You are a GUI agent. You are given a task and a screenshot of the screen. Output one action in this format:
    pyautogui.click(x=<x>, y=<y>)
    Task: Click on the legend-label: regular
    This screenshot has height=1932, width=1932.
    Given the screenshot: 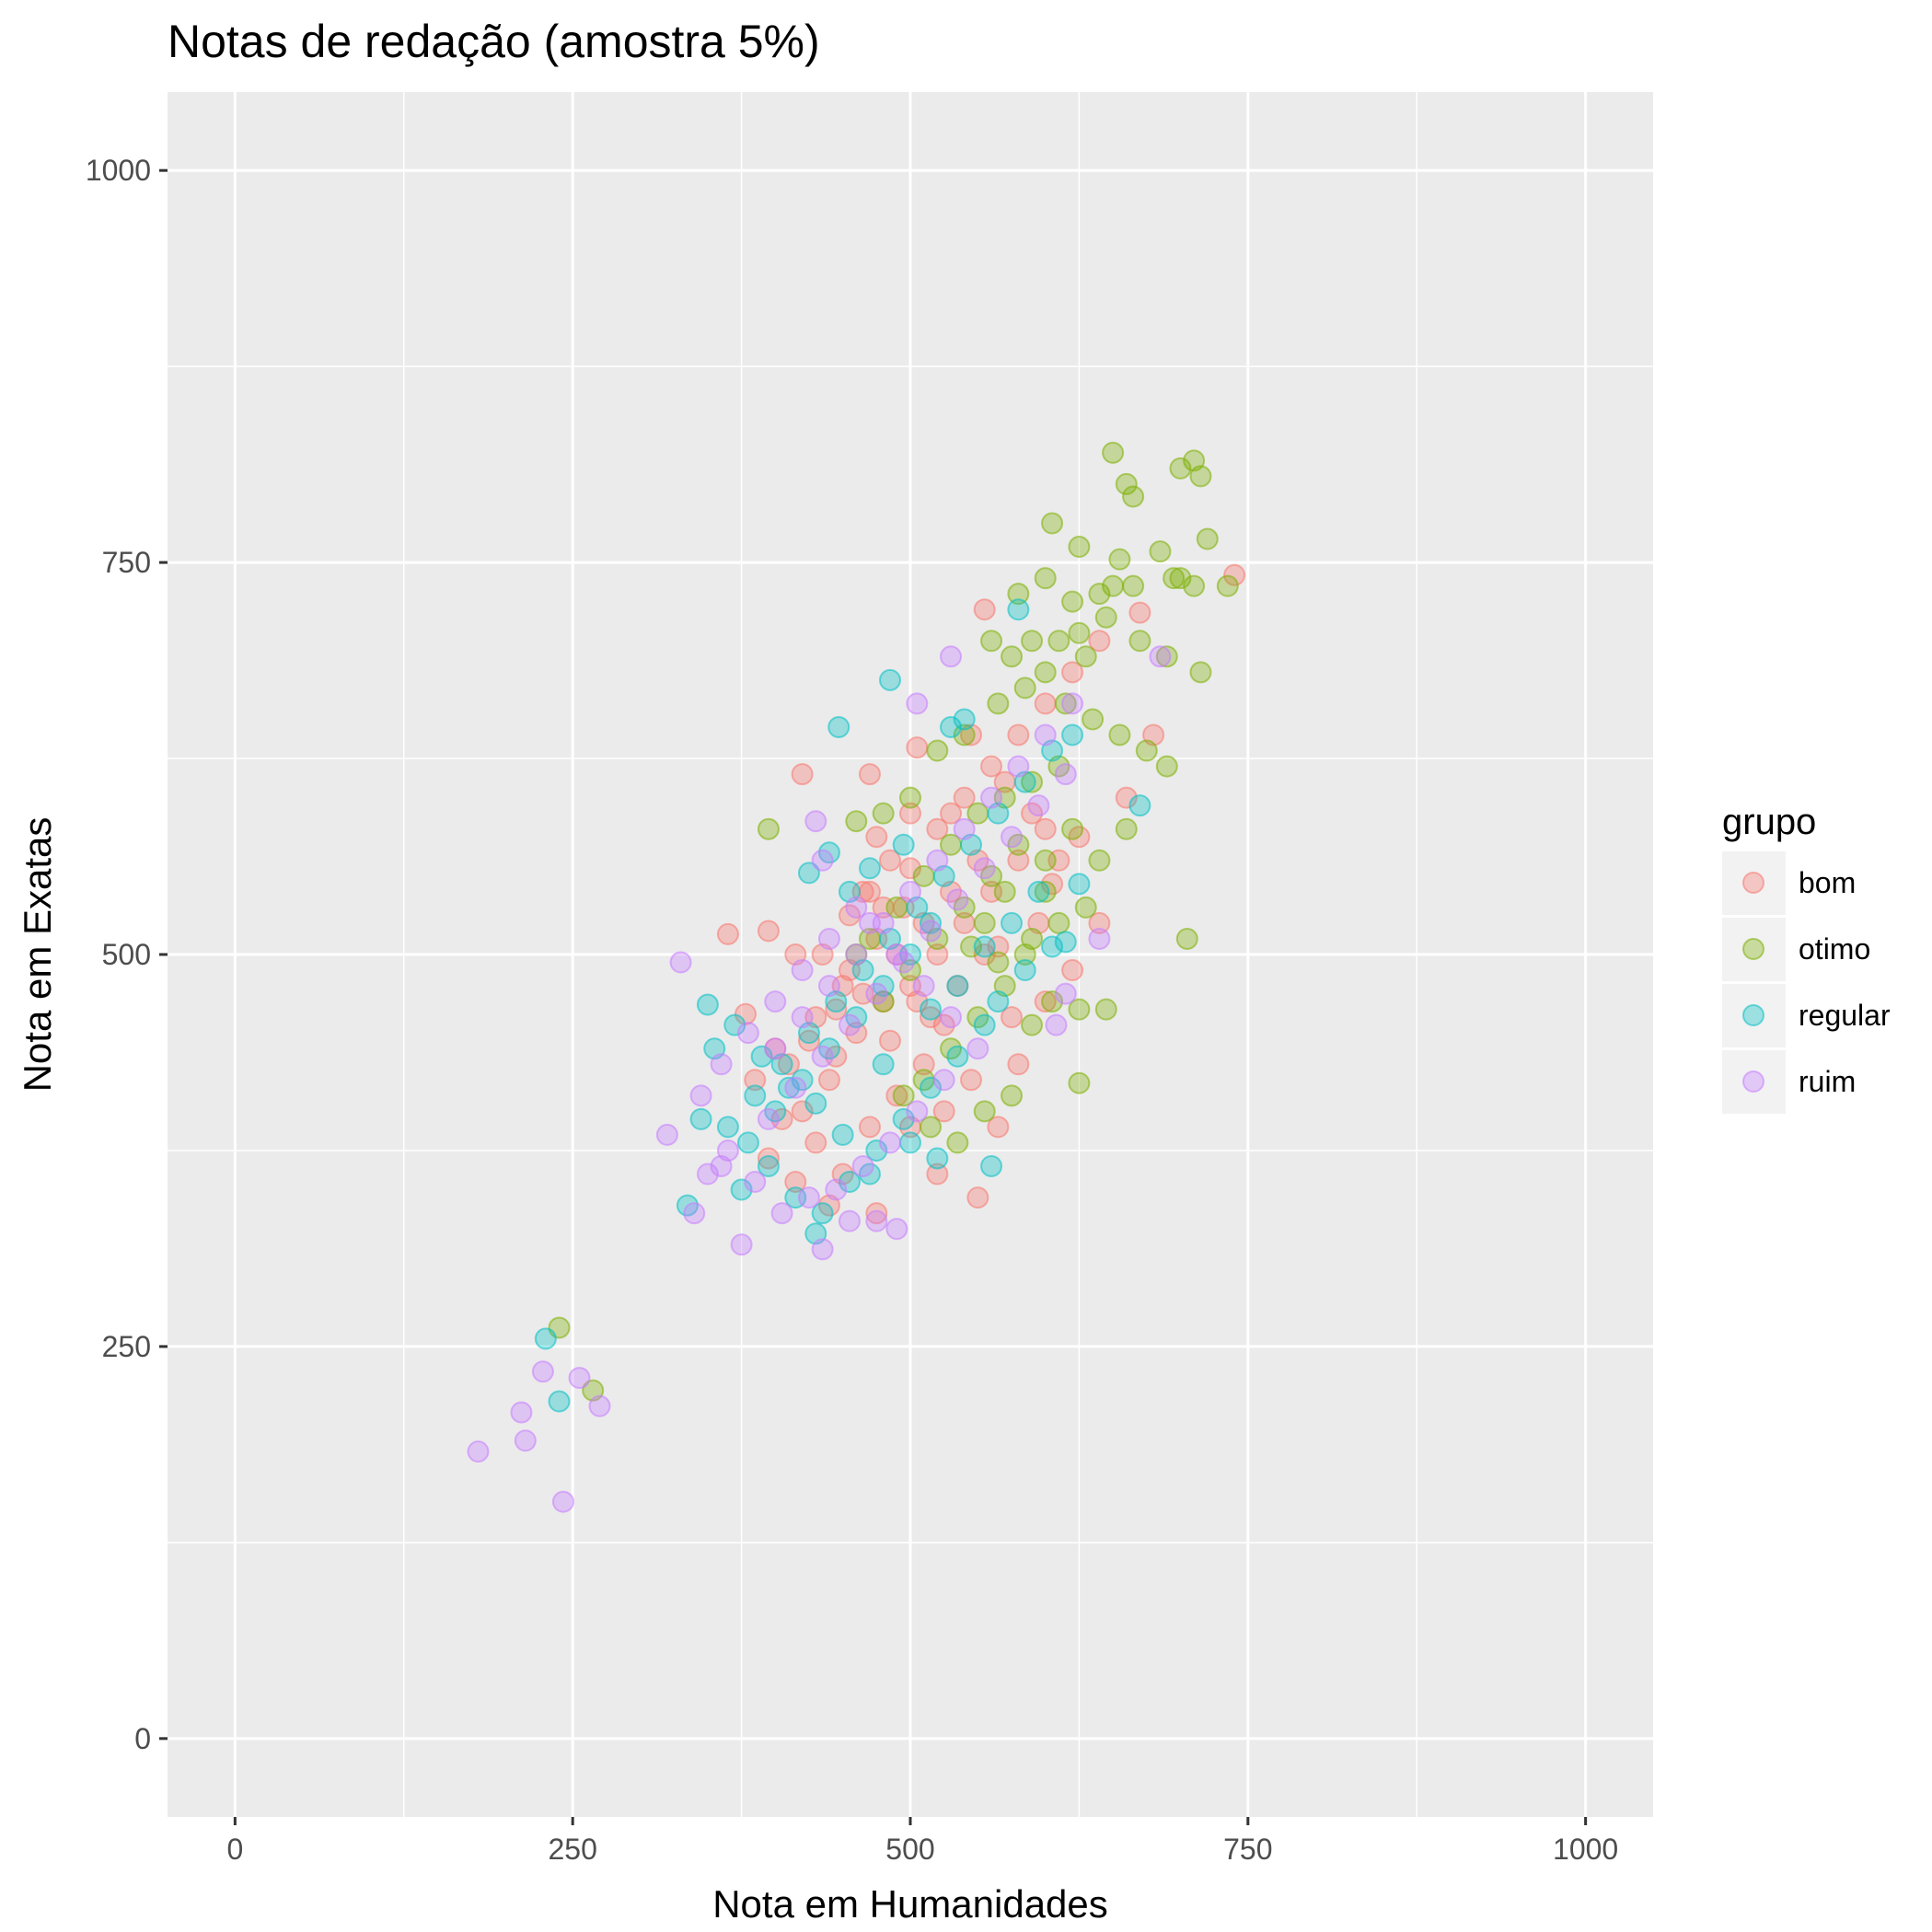 What is the action you would take?
    pyautogui.click(x=1845, y=1016)
    